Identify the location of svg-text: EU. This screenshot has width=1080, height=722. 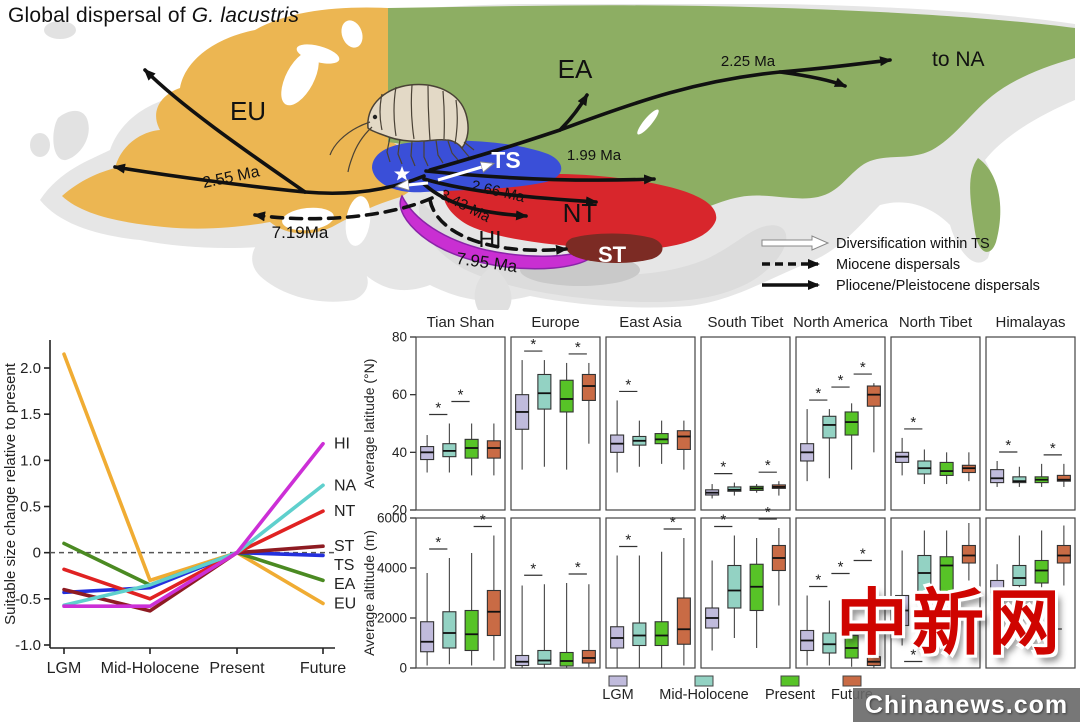
(345, 603).